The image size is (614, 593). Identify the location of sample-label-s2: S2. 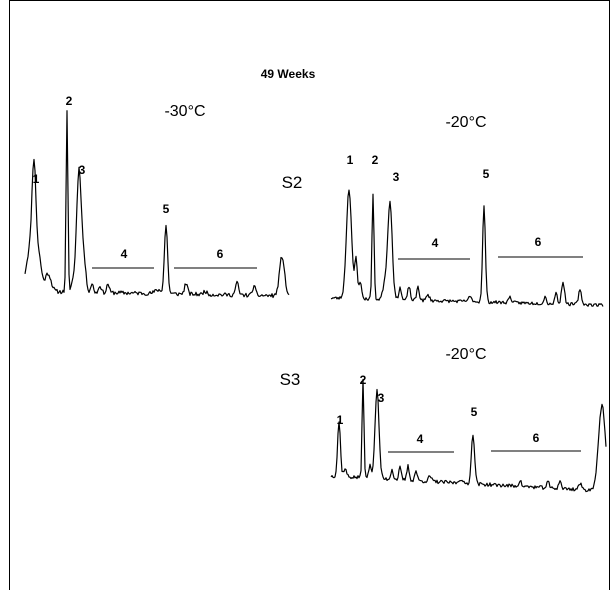
(292, 182).